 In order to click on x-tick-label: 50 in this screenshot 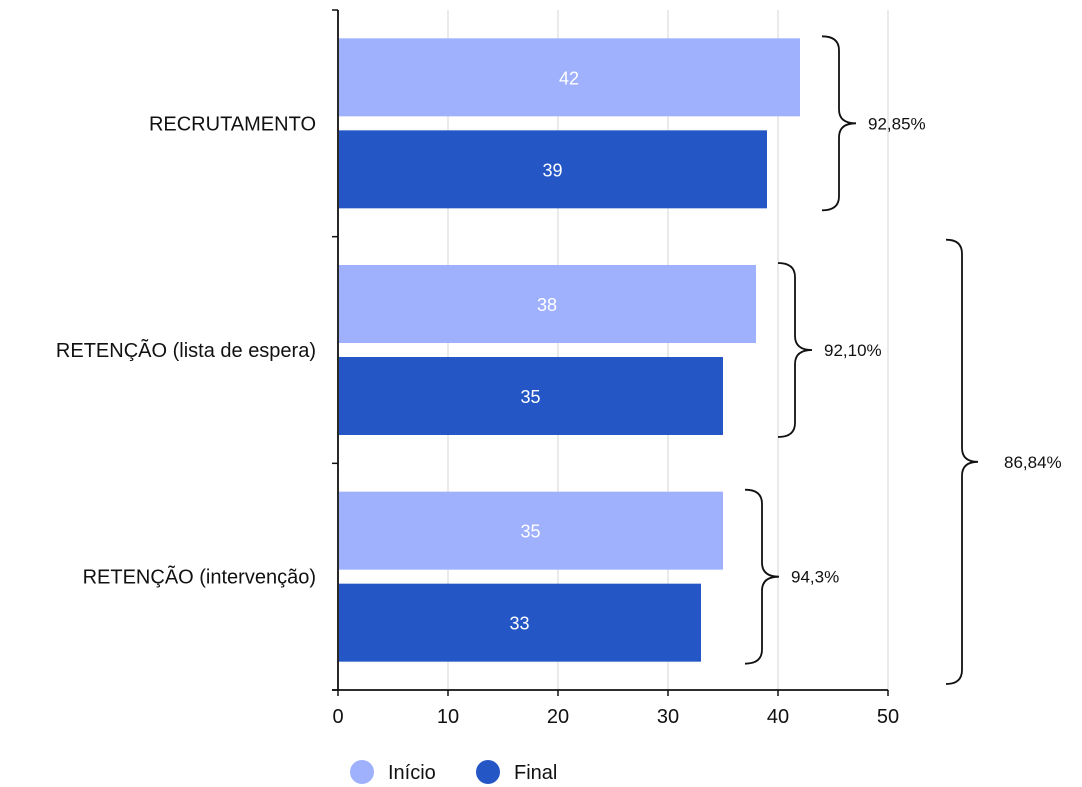, I will do `click(888, 717)`.